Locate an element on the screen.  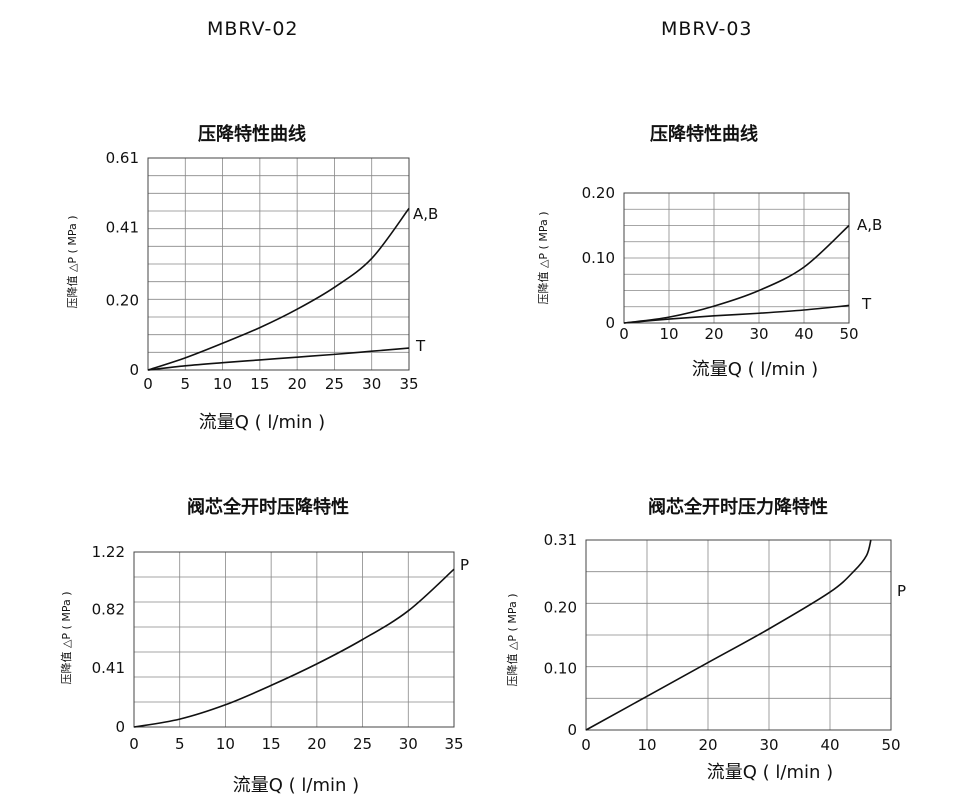
y-tick-label: 0.61 is located at coordinates (122, 158).